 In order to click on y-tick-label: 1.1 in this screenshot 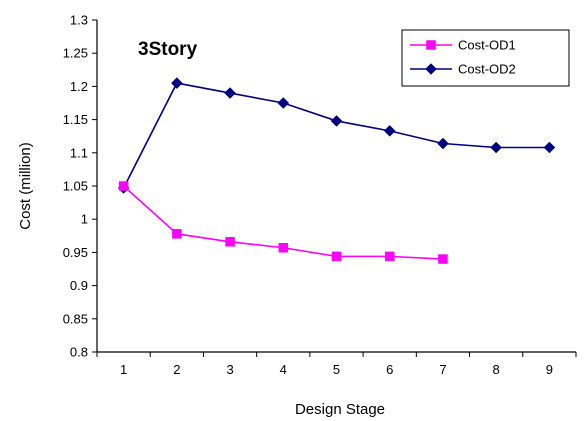, I will do `click(79, 152)`.